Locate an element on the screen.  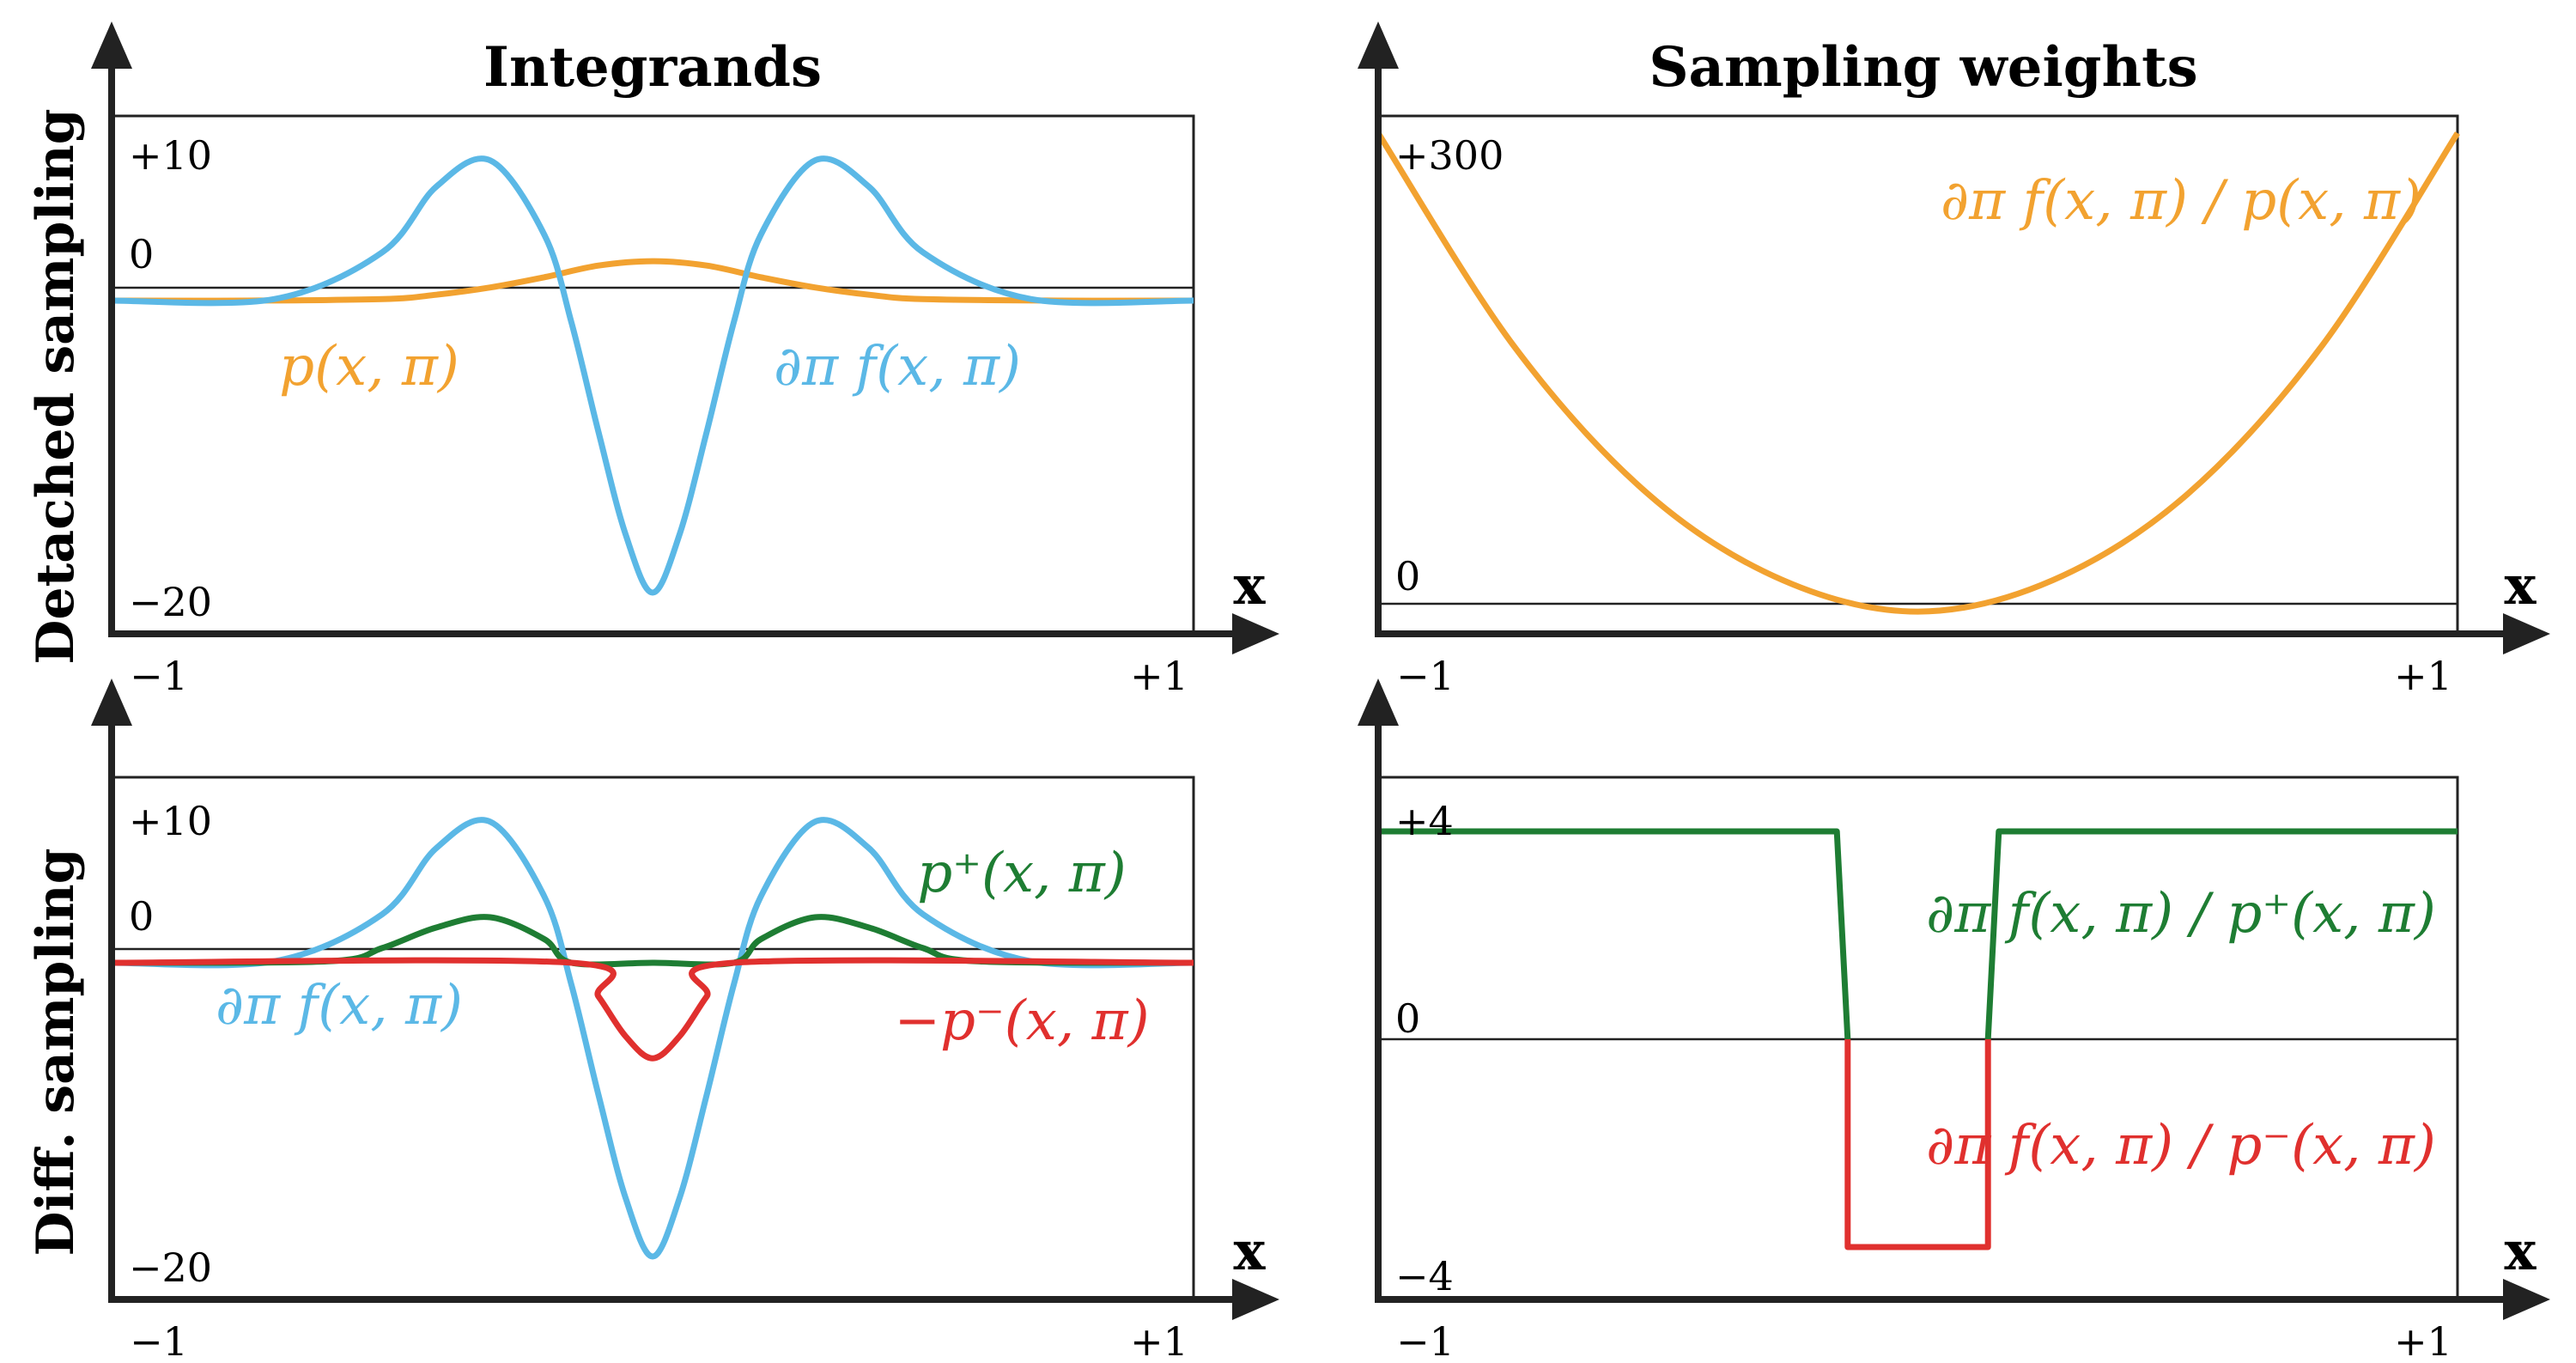
svg-text: ∂π f(x, π) / p⁺(x, π) is located at coordinates (2181, 914).